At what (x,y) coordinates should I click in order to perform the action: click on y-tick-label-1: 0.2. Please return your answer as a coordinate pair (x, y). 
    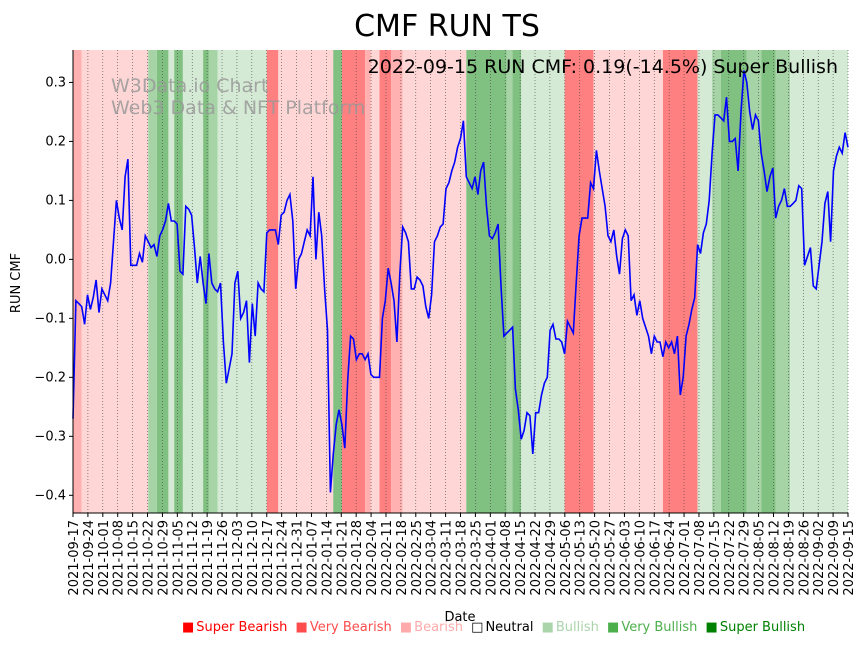
    Looking at the image, I should click on (55, 141).